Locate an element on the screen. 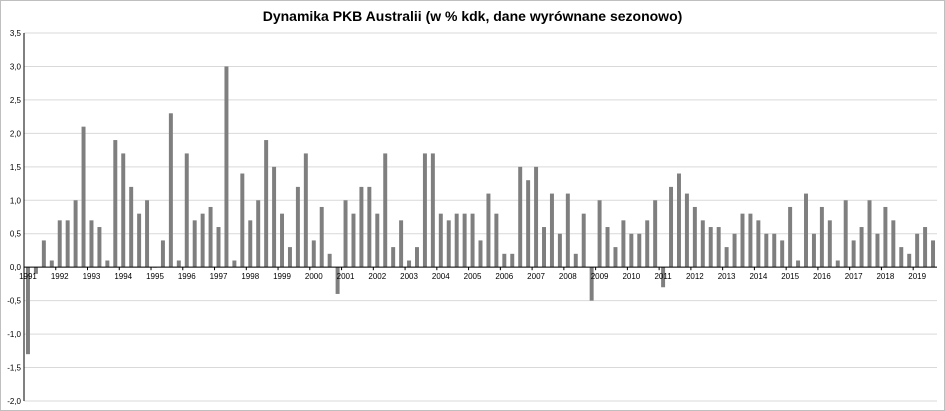 Image resolution: width=945 pixels, height=411 pixels. x-tick-label: 2009 is located at coordinates (600, 276).